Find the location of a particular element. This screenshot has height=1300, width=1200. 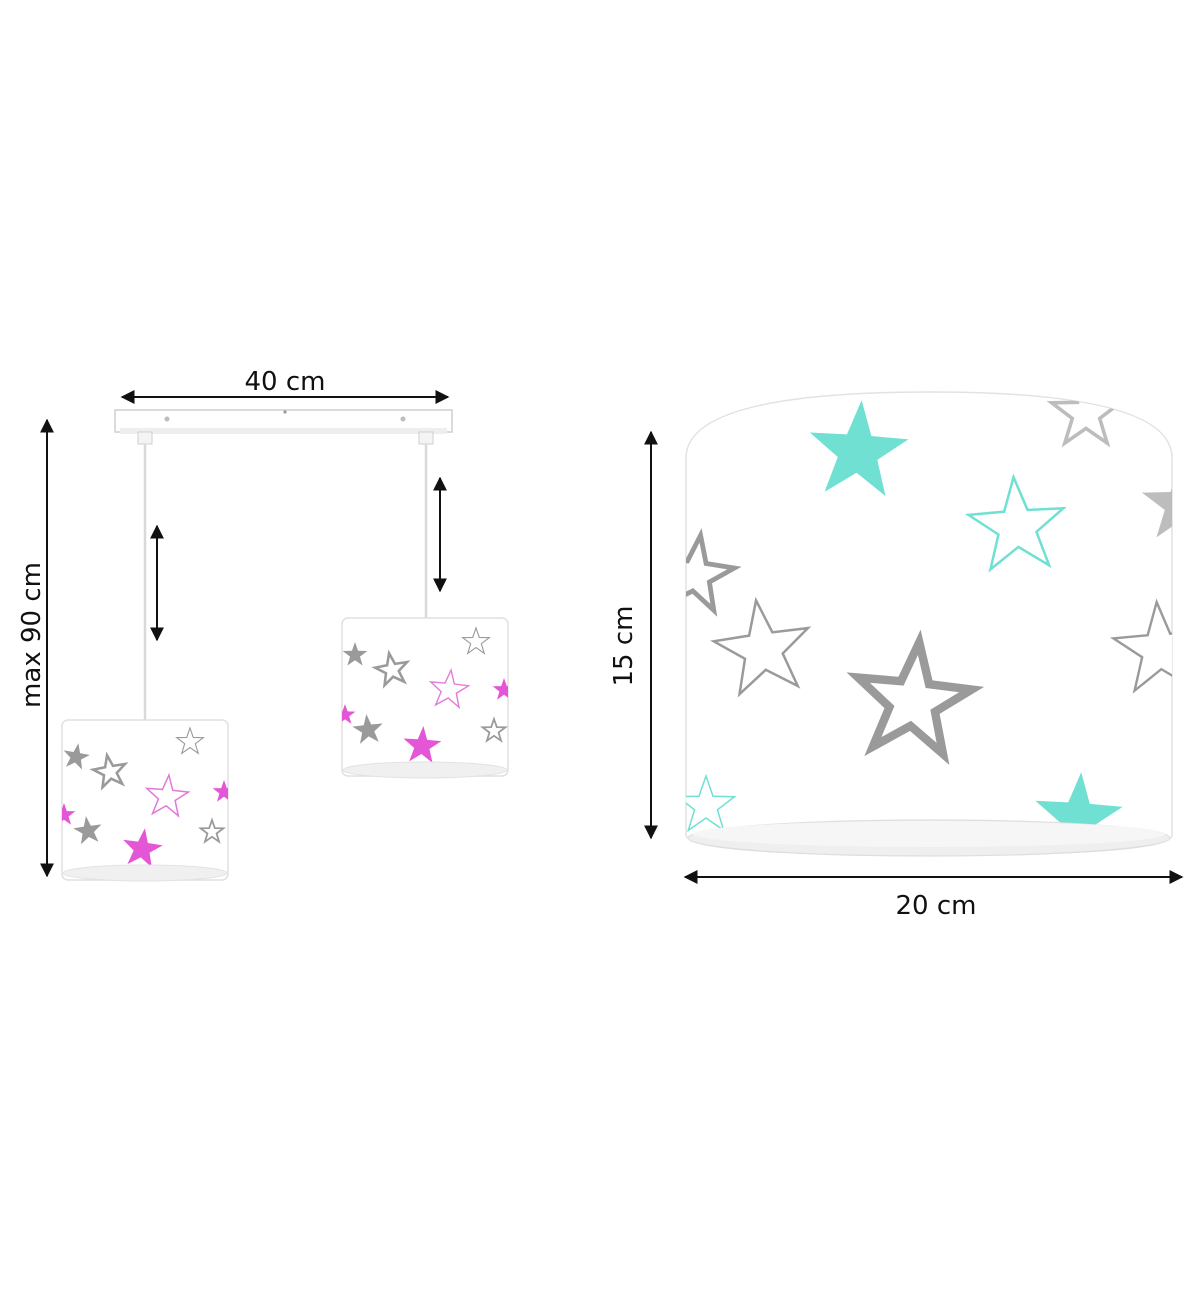

shade-width-label: 20 cm is located at coordinates (936, 906).